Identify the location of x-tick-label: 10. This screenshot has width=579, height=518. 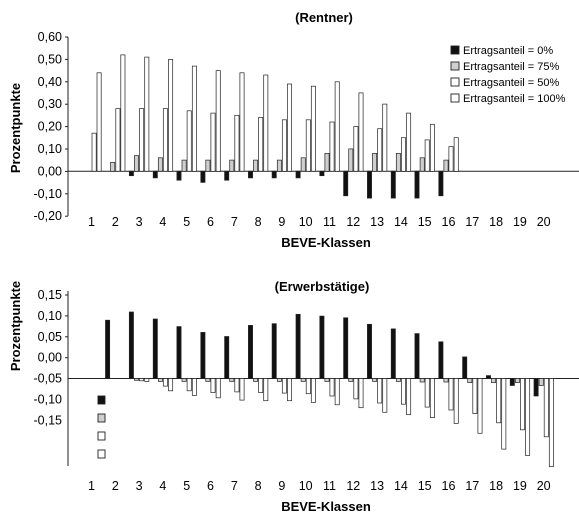
(306, 486).